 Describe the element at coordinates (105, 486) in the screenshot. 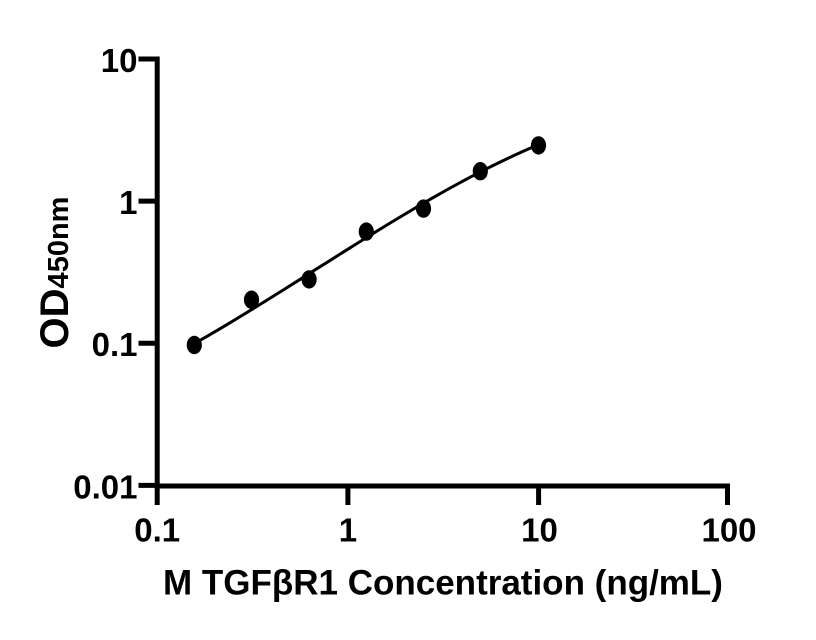

I see `svg-text: 0.01` at that location.